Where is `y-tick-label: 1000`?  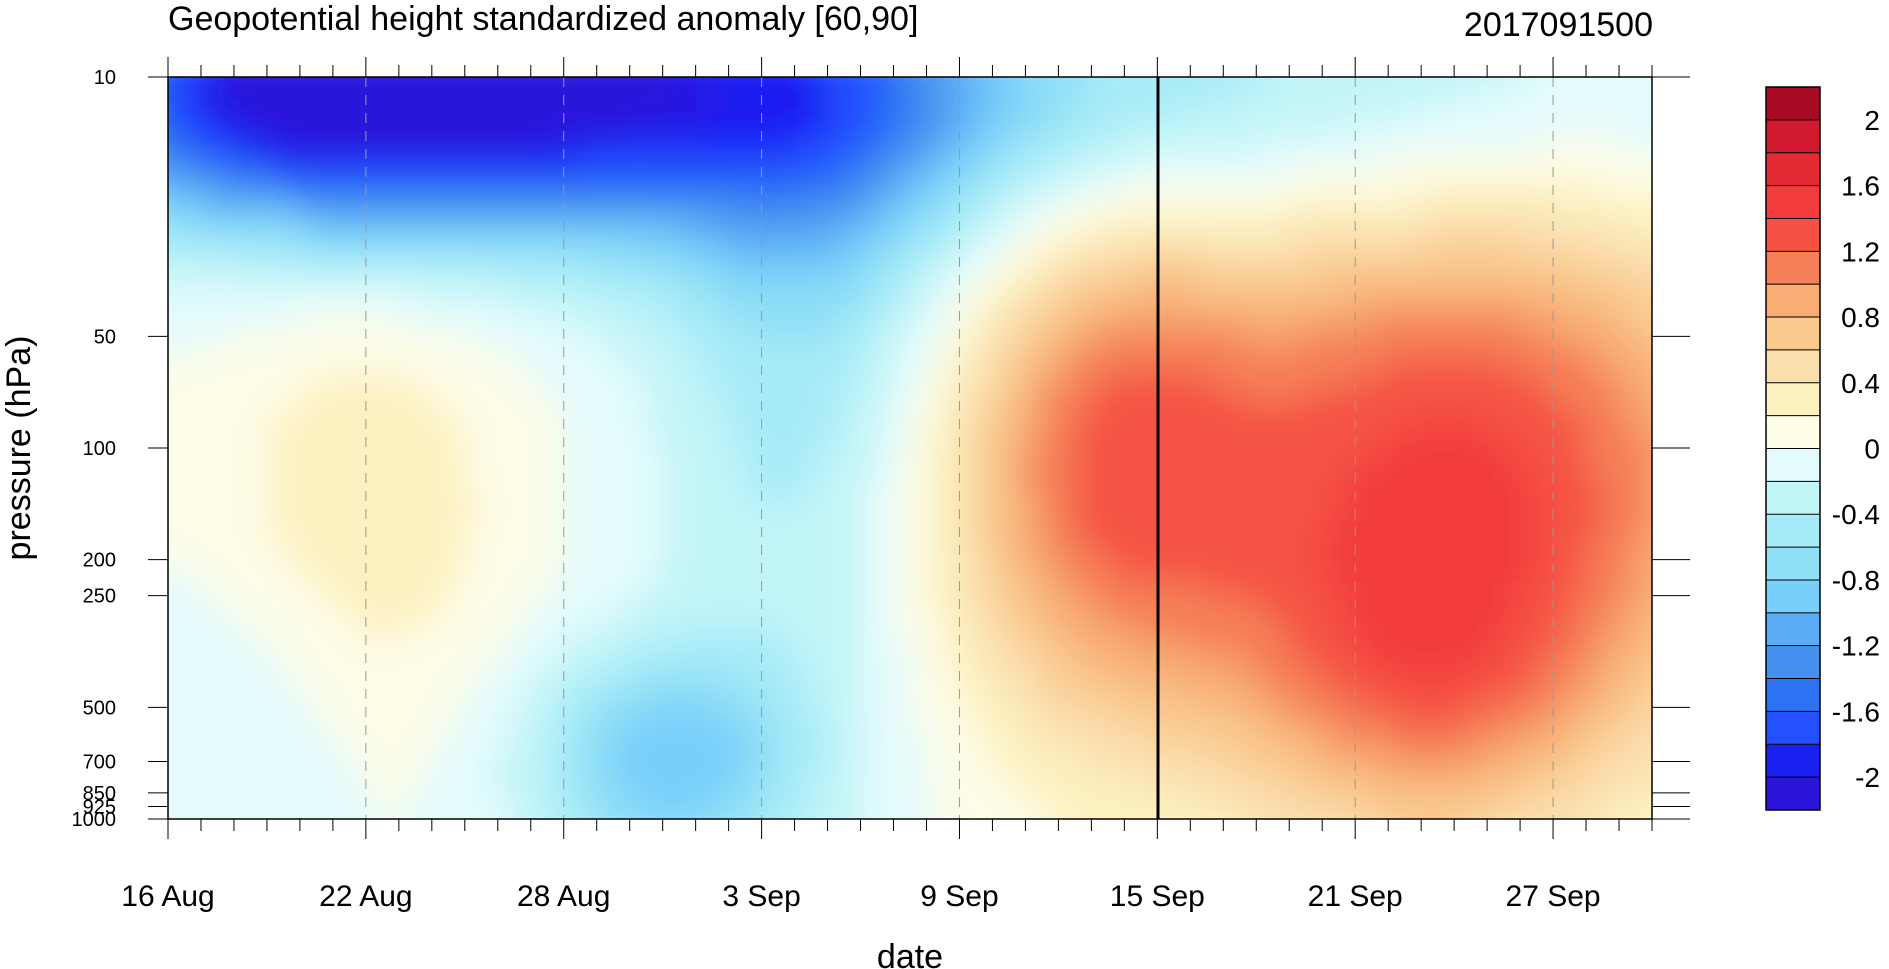 y-tick-label: 1000 is located at coordinates (94, 820).